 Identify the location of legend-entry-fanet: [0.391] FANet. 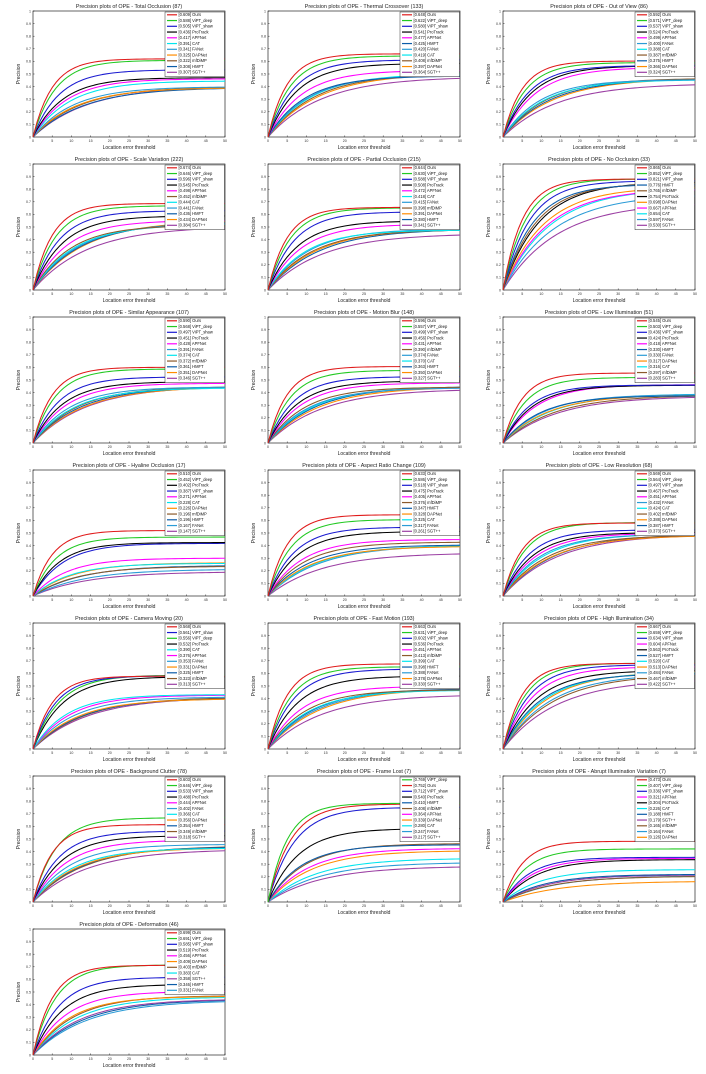
(192, 349).